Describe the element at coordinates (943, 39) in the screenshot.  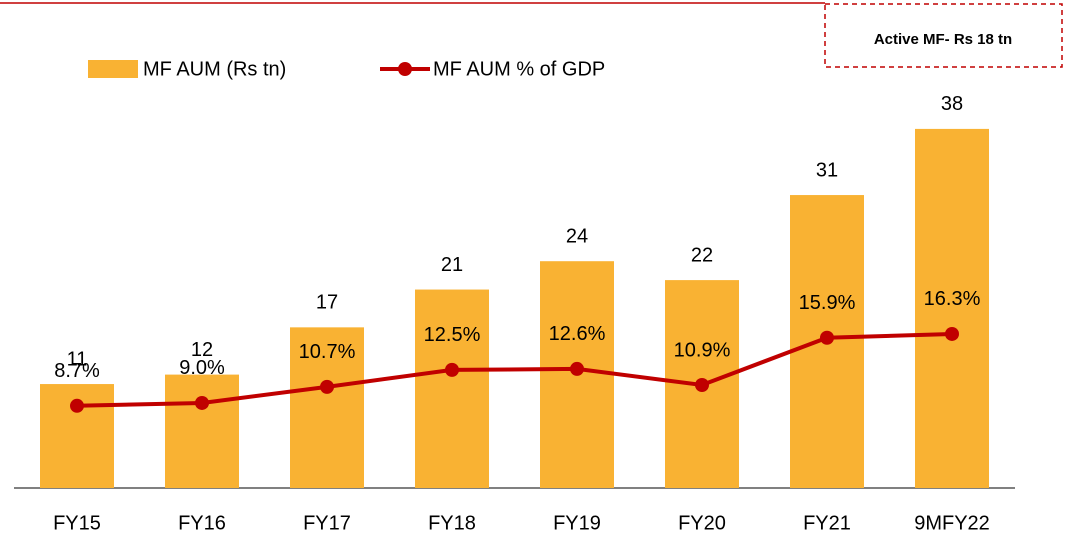
I see `annotation: Active MF- Rs 18 tn` at that location.